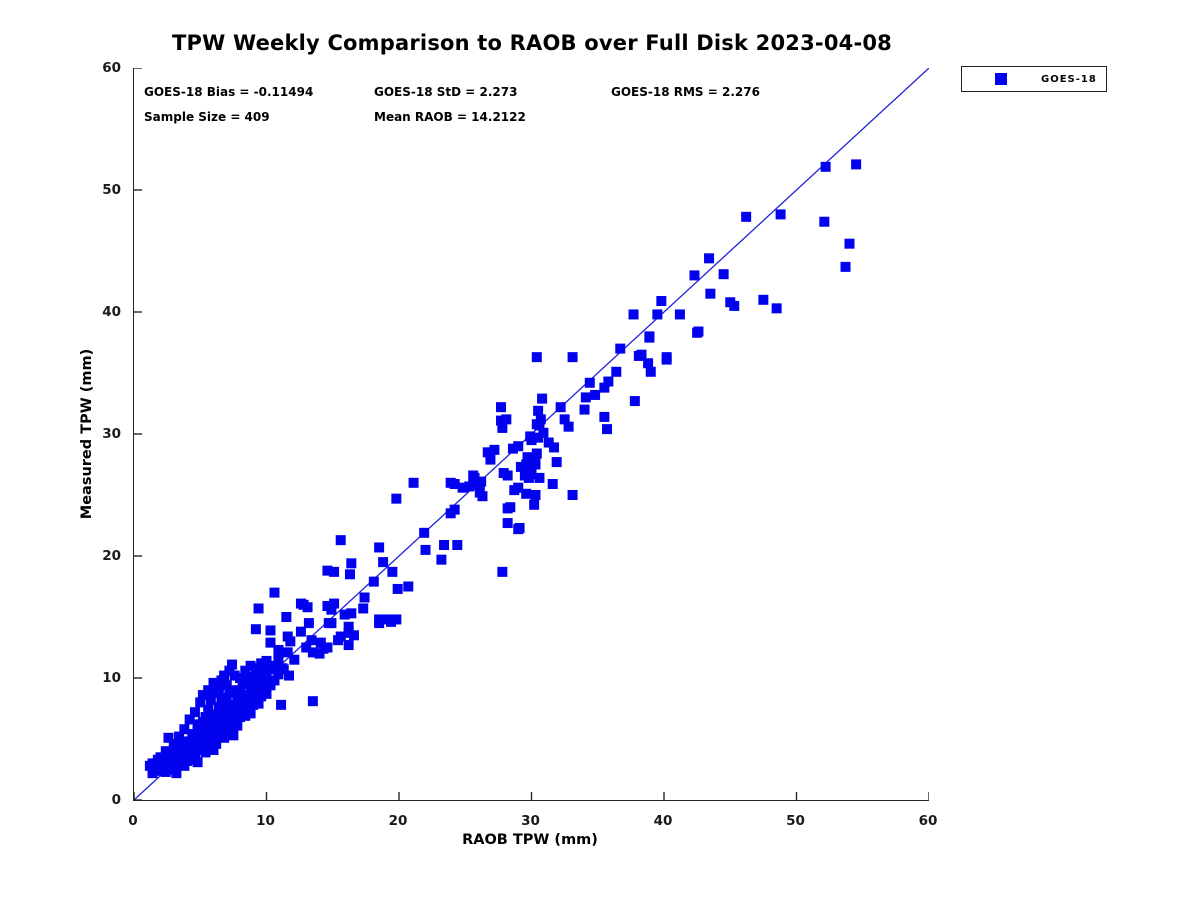  Describe the element at coordinates (1001, 79) in the screenshot. I see `legend-marker-square-icon` at that location.